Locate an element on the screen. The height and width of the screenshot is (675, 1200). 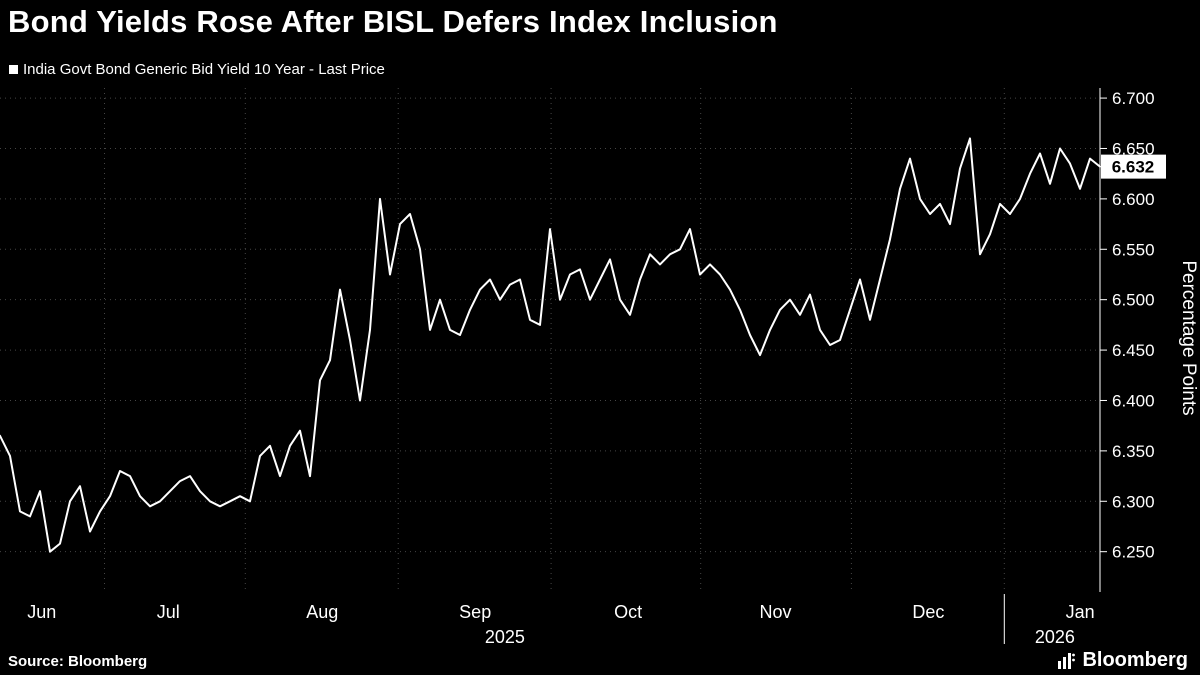
last-price-flag is located at coordinates (1133, 166).